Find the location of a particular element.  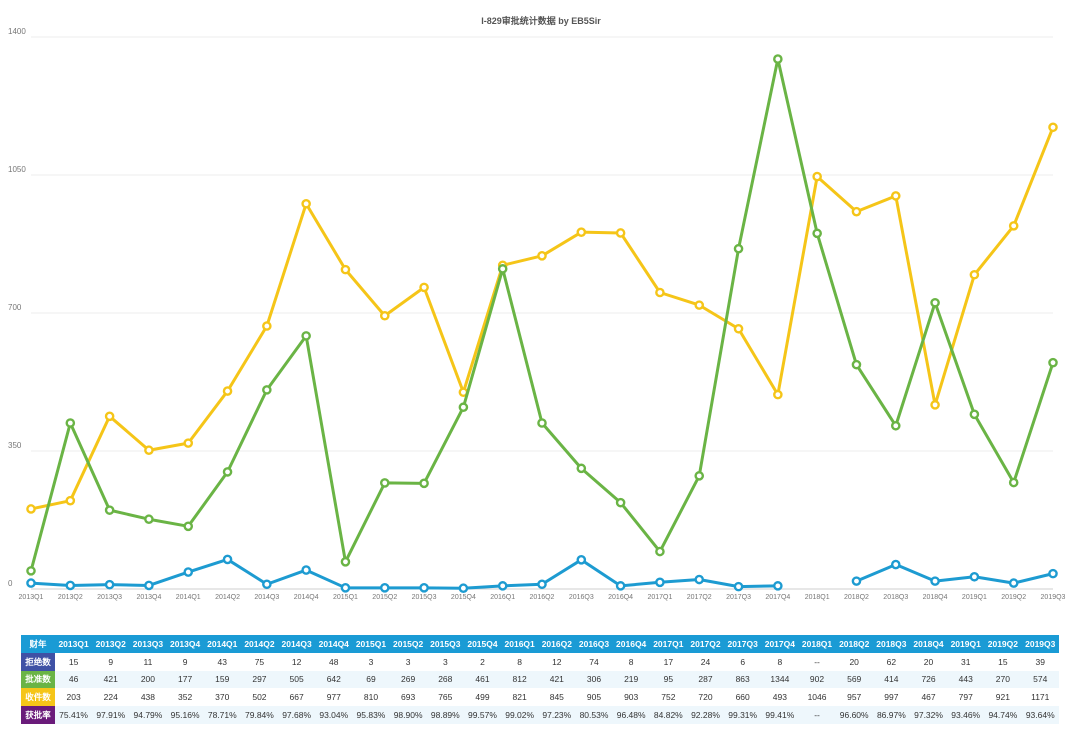

table-cell: 20 is located at coordinates (854, 661).